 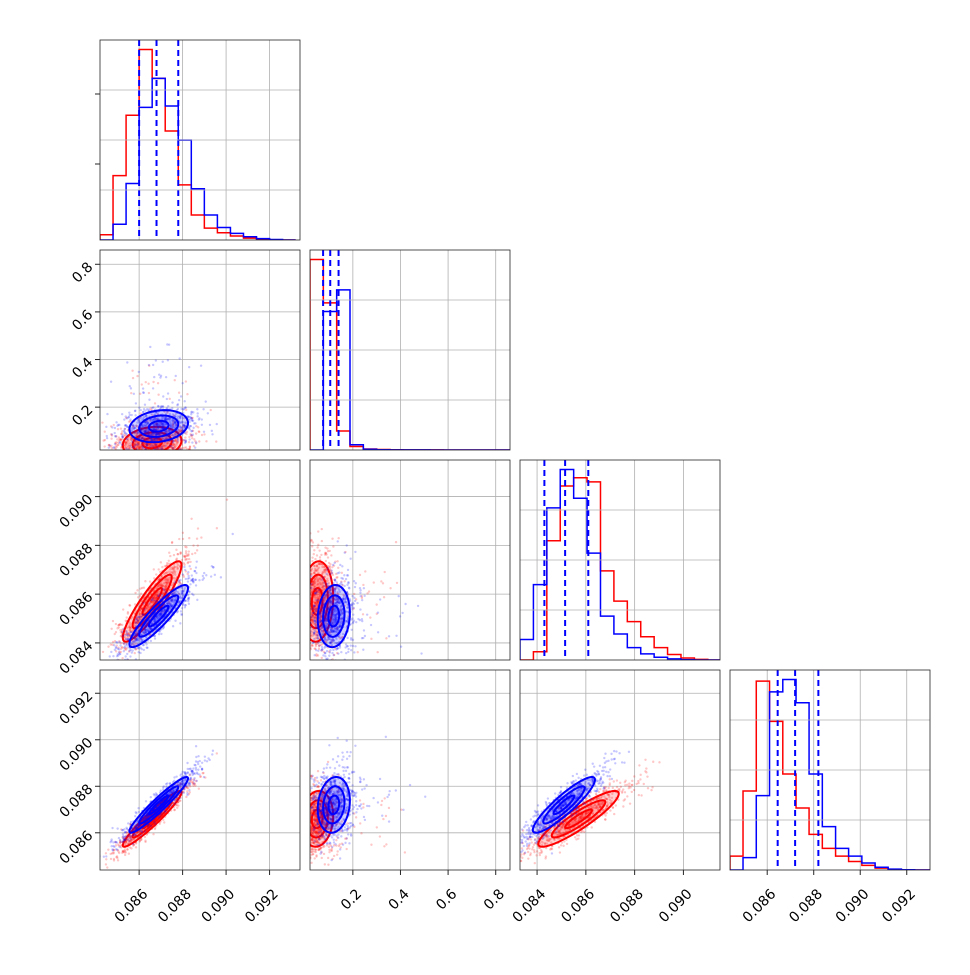 I want to click on y-tick-label-param-2: 0.4, so click(x=82, y=368).